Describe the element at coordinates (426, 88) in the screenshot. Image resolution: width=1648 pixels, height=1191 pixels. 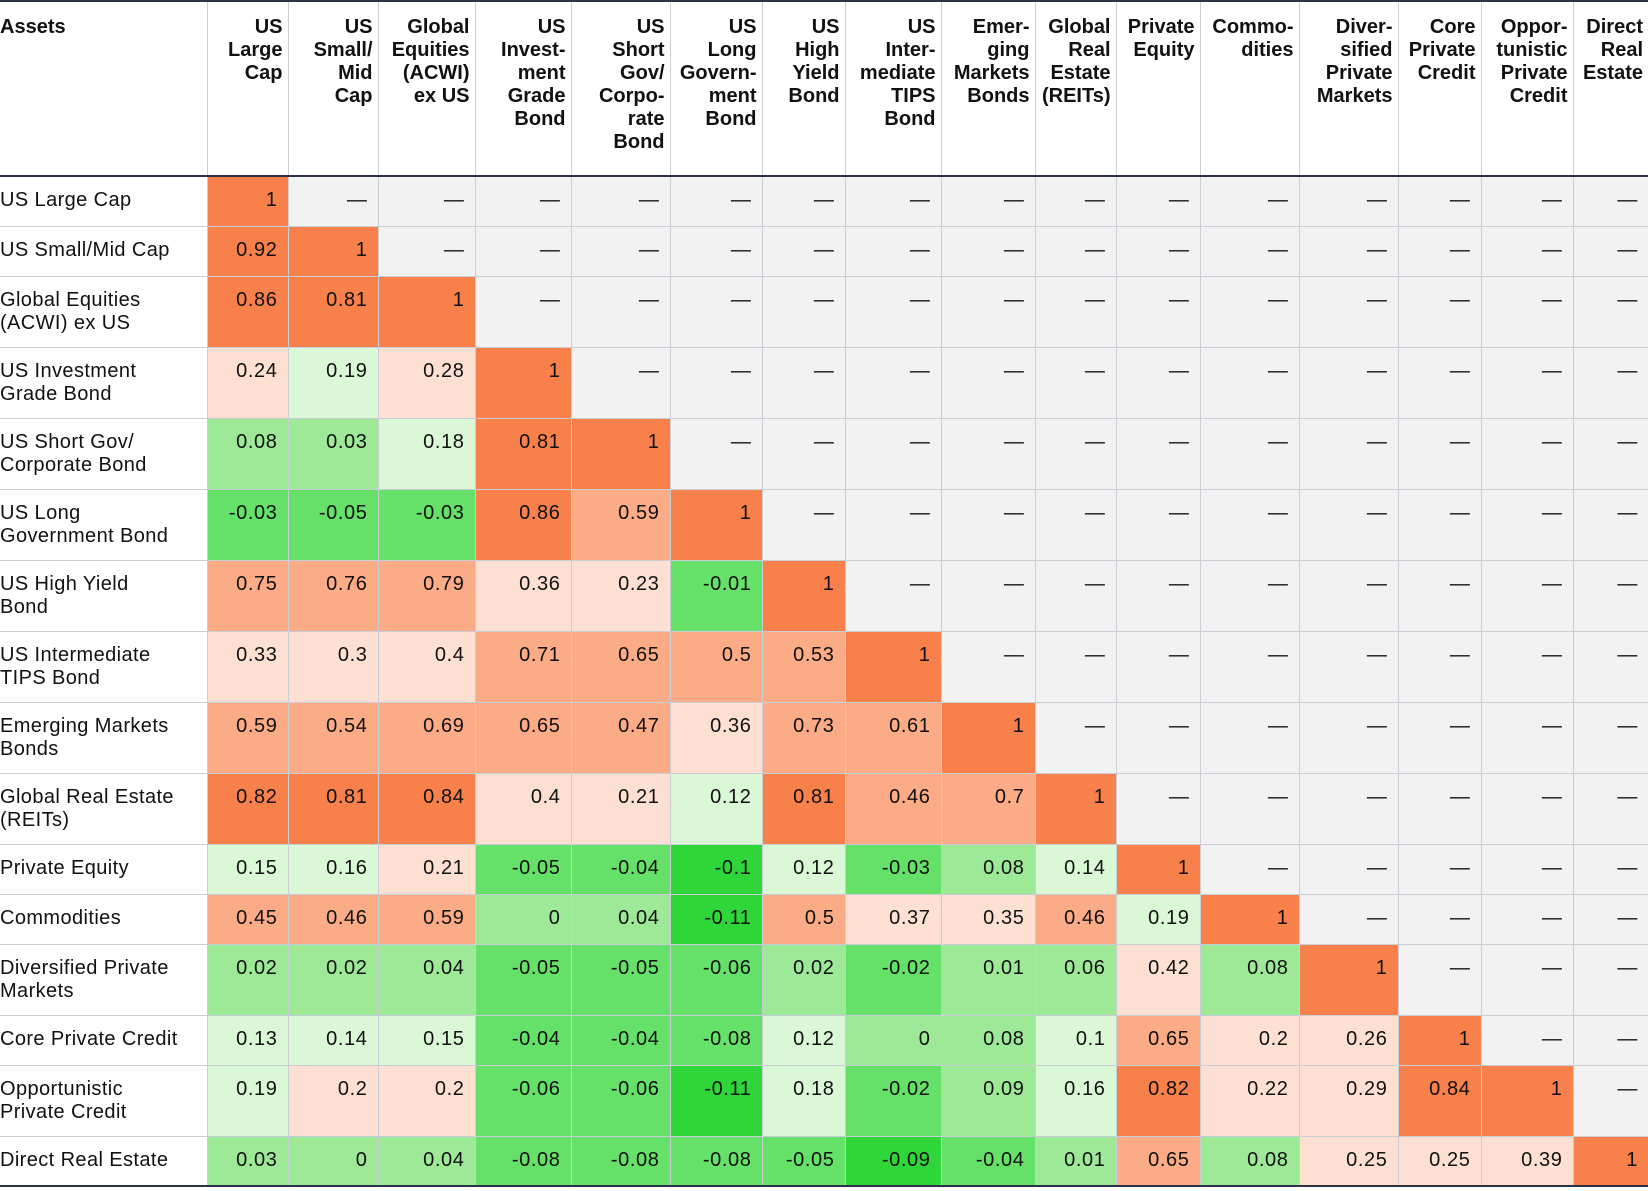
I see `column-header: Global Equities (ACWI) ex US` at that location.